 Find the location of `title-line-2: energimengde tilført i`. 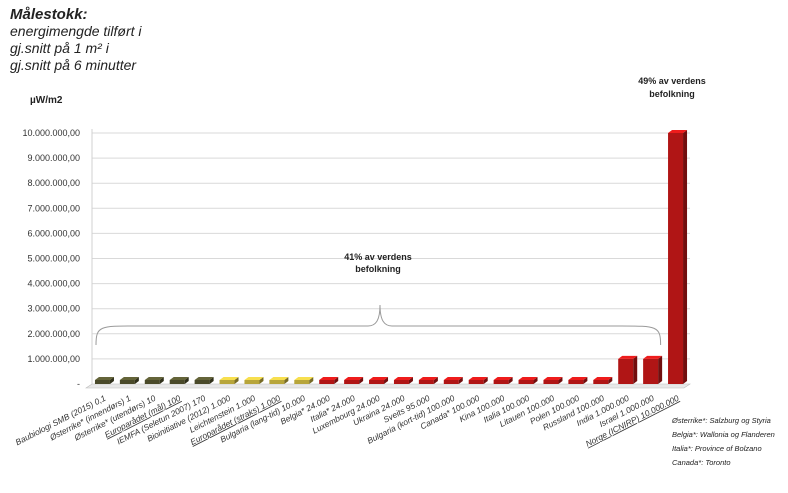

title-line-2: energimengde tilført i is located at coordinates (76, 31).